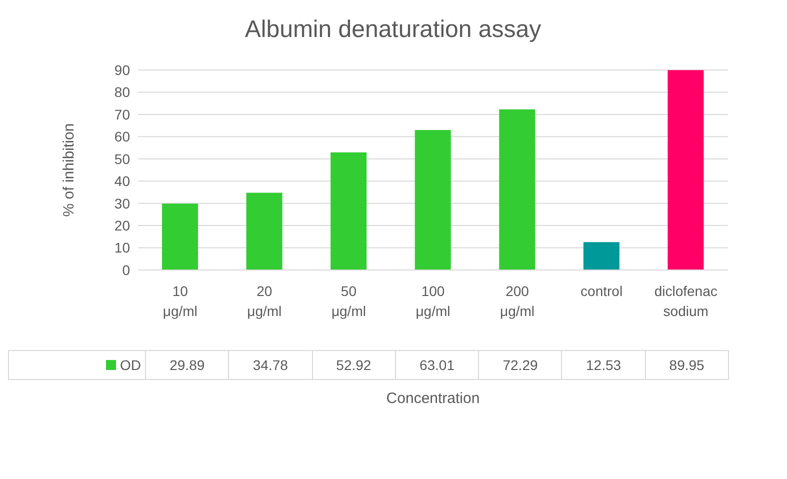  I want to click on x-axis-title: Concentration, so click(433, 398).